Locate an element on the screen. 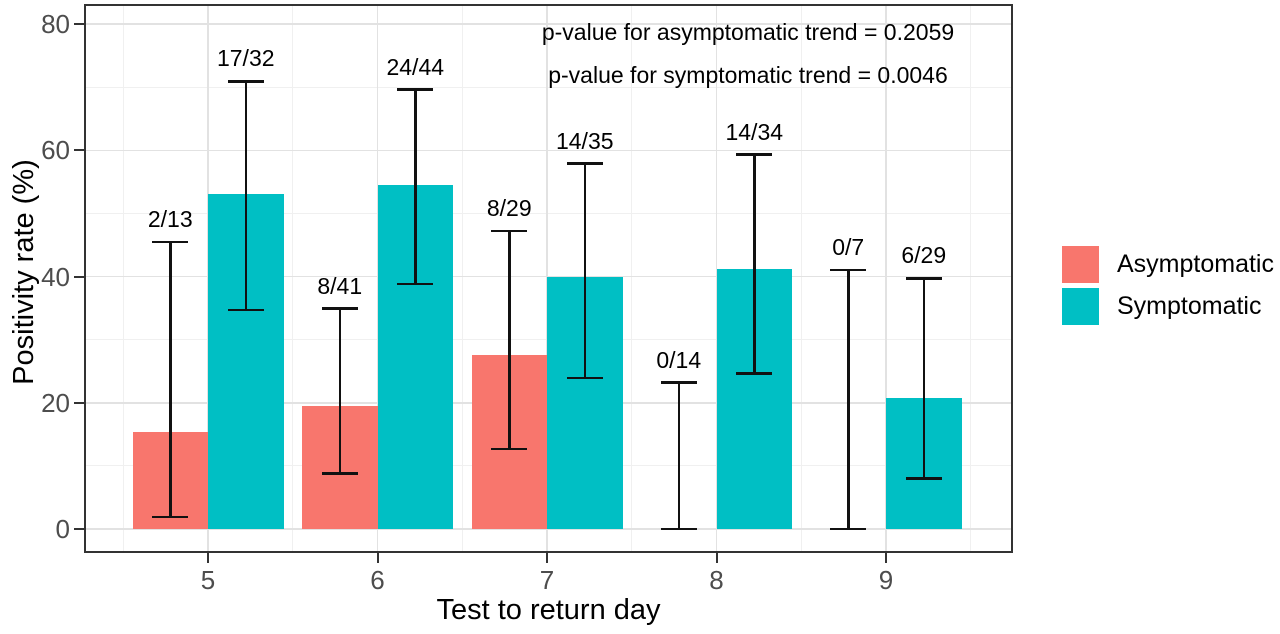 The image size is (1280, 634). legend-swatch-asymptomatic-icon is located at coordinates (1080, 264).